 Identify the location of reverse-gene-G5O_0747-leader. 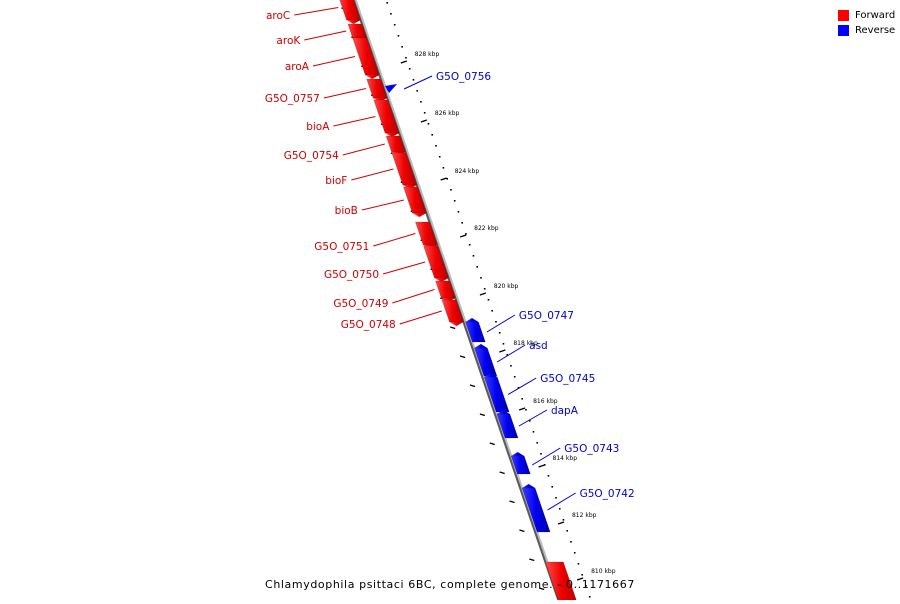
(501, 323).